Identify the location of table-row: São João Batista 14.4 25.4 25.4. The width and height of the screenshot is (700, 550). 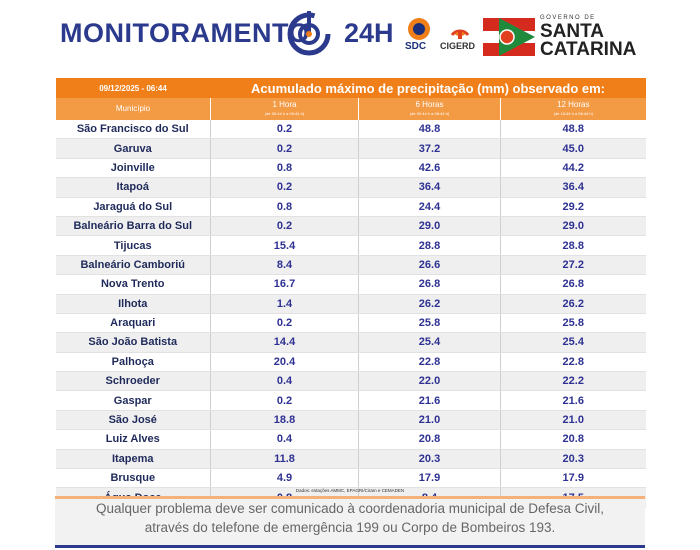
(350, 342).